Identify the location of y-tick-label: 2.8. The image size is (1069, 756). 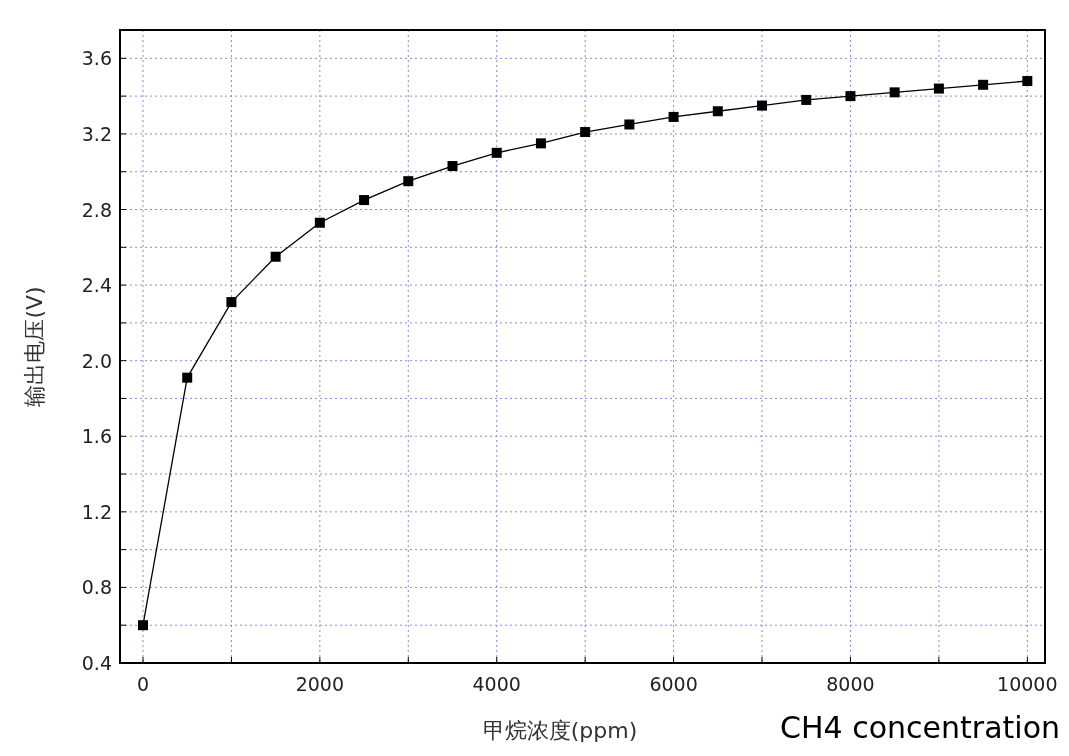
(96, 209).